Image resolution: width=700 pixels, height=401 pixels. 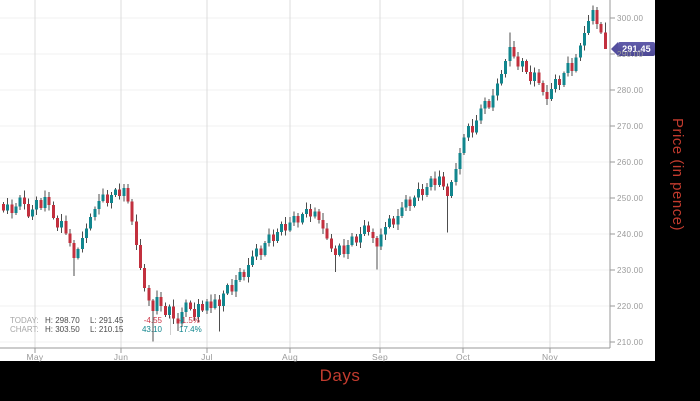 I want to click on x-tick-label: Oct, so click(x=463, y=357).